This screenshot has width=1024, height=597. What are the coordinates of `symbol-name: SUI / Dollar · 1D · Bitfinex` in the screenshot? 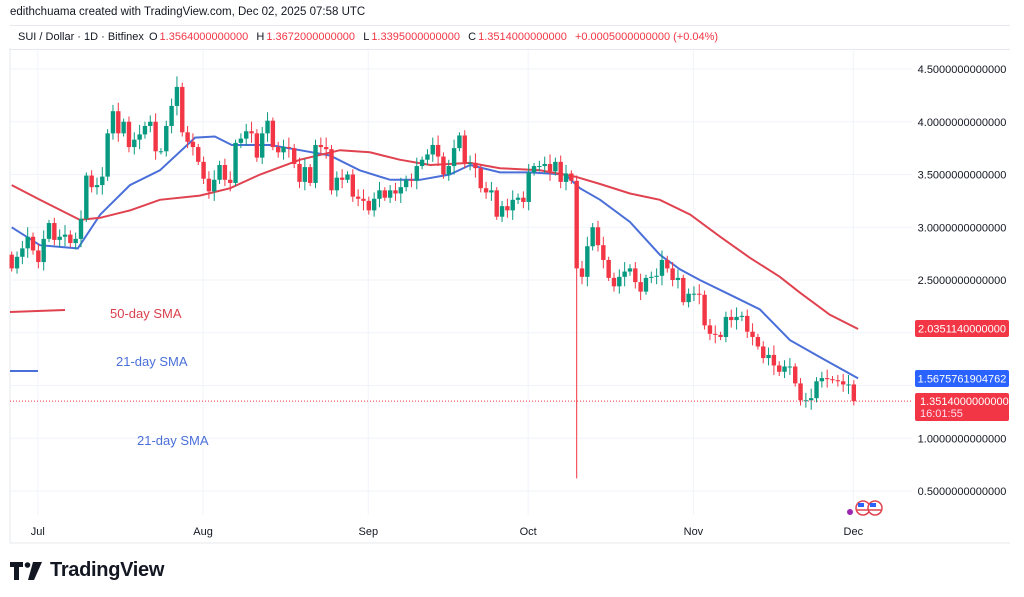 It's located at (81, 37).